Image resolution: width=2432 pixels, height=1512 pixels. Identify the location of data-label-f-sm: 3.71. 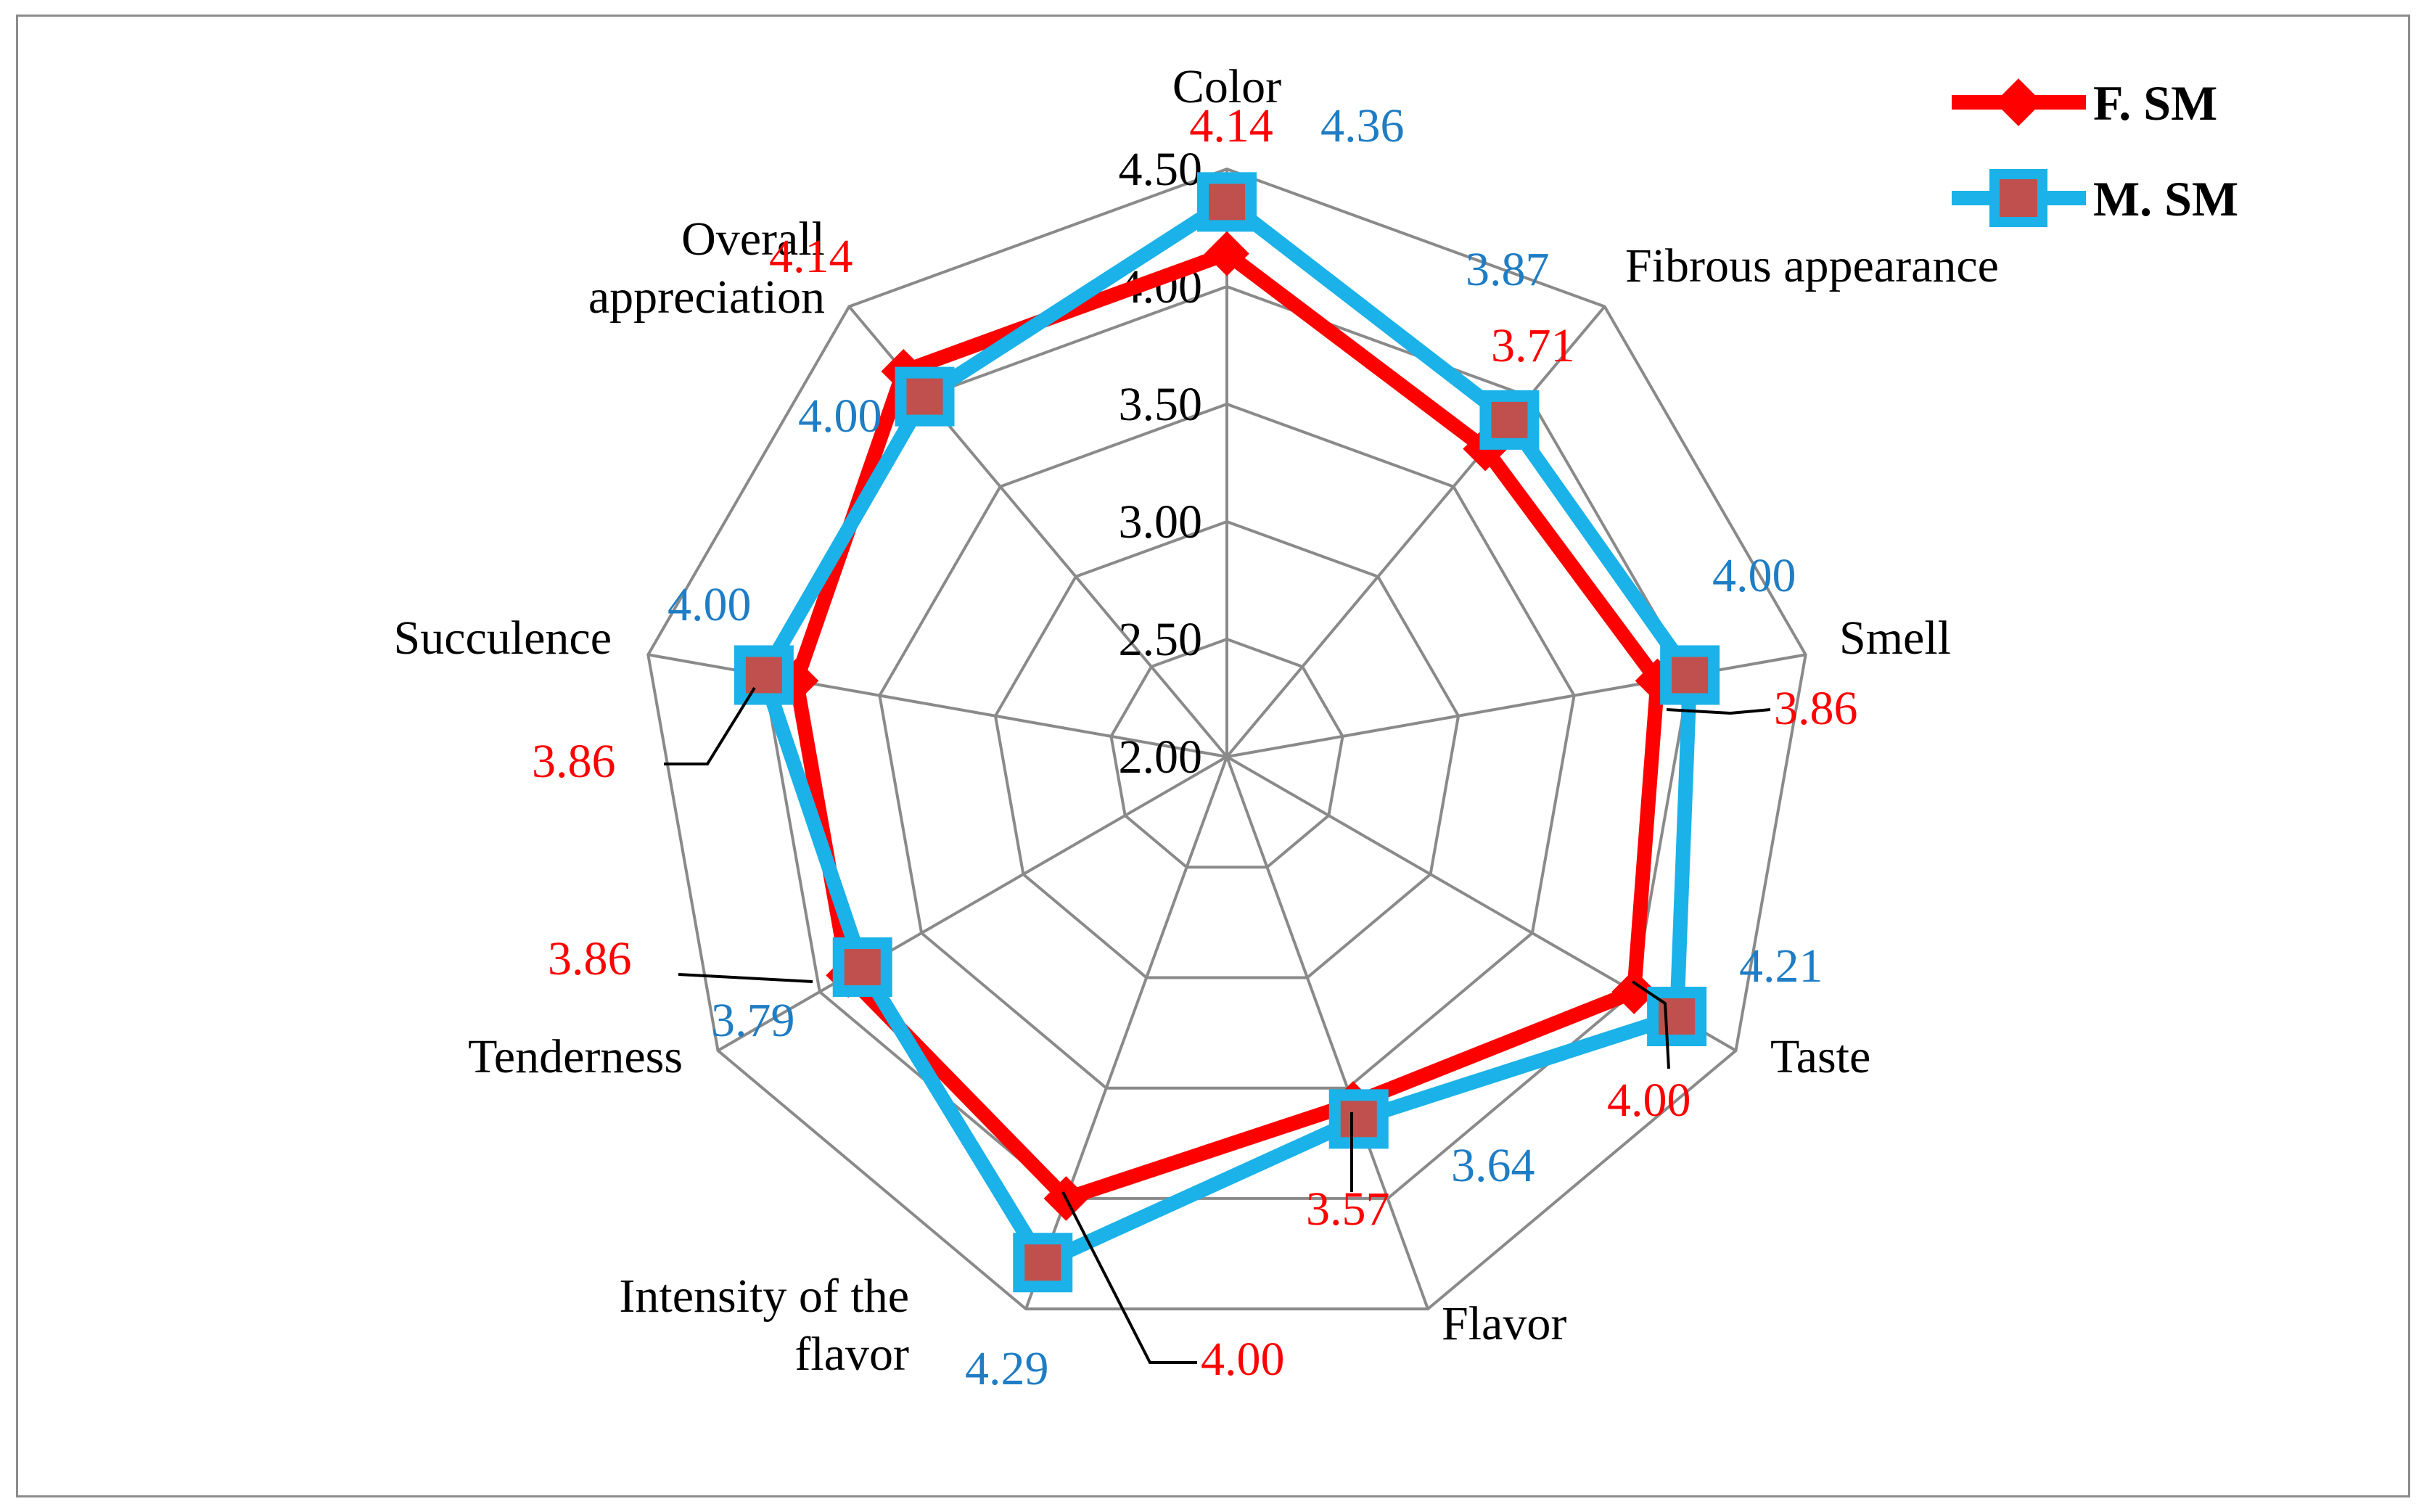
(1533, 346).